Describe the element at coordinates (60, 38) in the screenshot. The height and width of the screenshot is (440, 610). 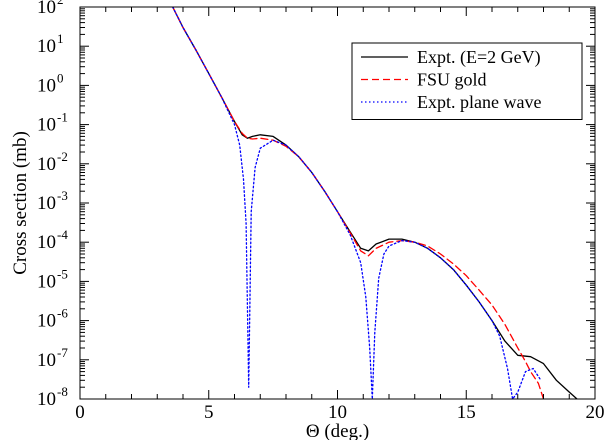
I see `y-tick-exponent: 1` at that location.